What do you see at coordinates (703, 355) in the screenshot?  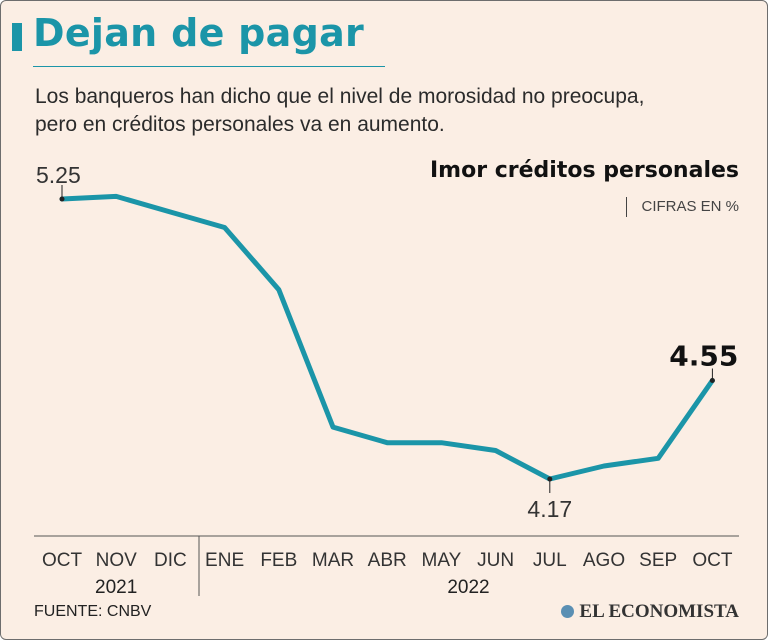 I see `data-label-highlight: 4.55` at bounding box center [703, 355].